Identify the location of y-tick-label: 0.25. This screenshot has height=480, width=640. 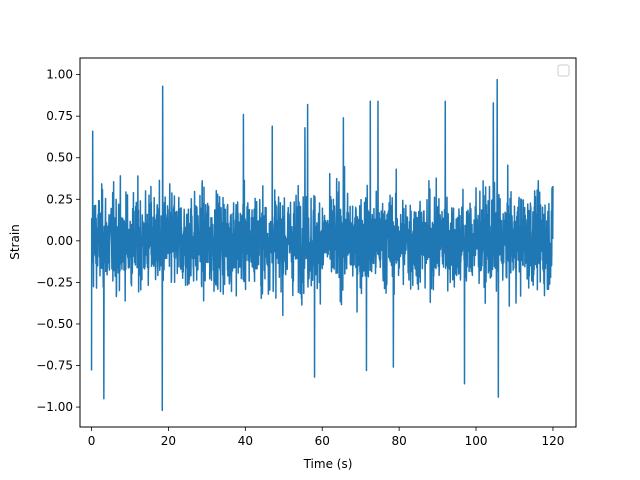
(59, 199).